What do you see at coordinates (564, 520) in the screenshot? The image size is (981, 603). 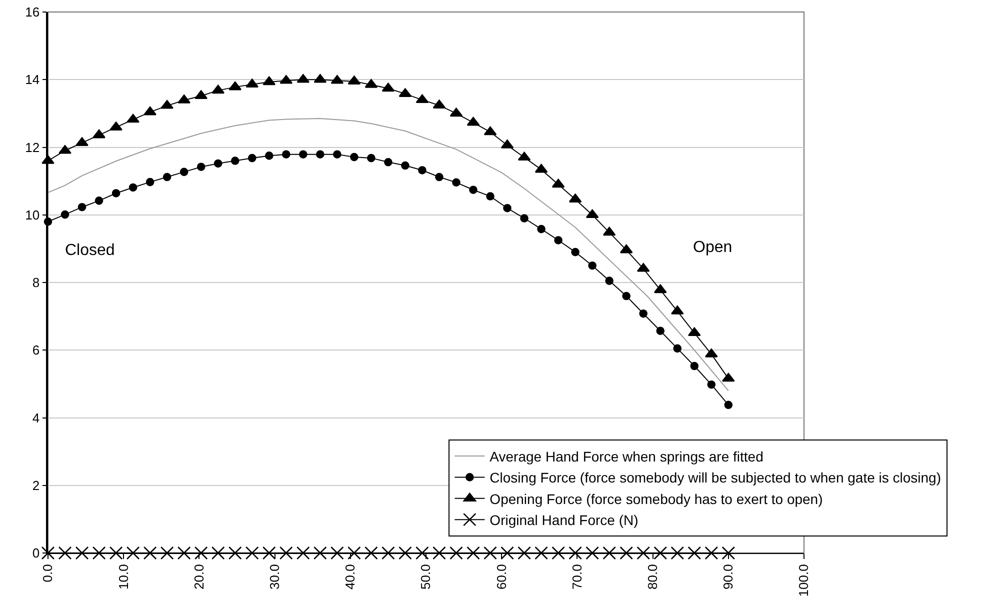 I see `legend-label: Original Hand Force (N)` at bounding box center [564, 520].